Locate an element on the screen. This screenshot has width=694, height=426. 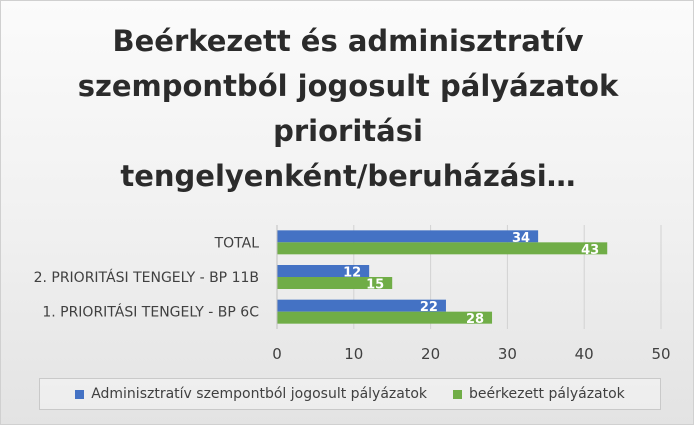
legend-swatch-received is located at coordinates (457, 394).